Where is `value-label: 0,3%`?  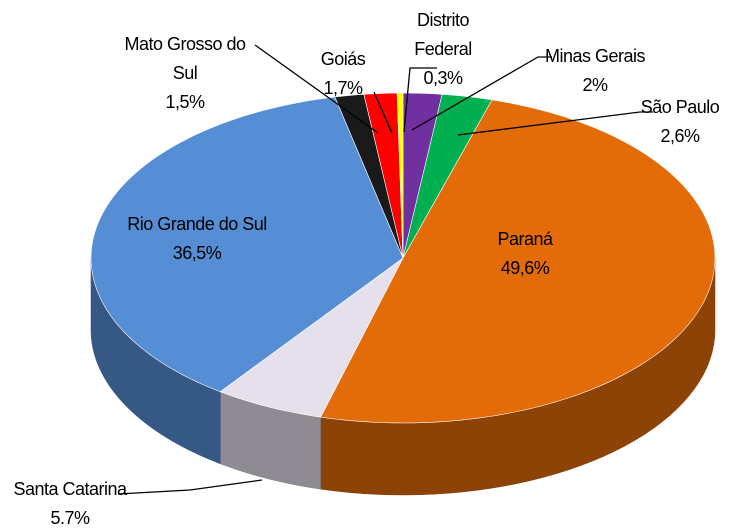
value-label: 0,3% is located at coordinates (443, 78).